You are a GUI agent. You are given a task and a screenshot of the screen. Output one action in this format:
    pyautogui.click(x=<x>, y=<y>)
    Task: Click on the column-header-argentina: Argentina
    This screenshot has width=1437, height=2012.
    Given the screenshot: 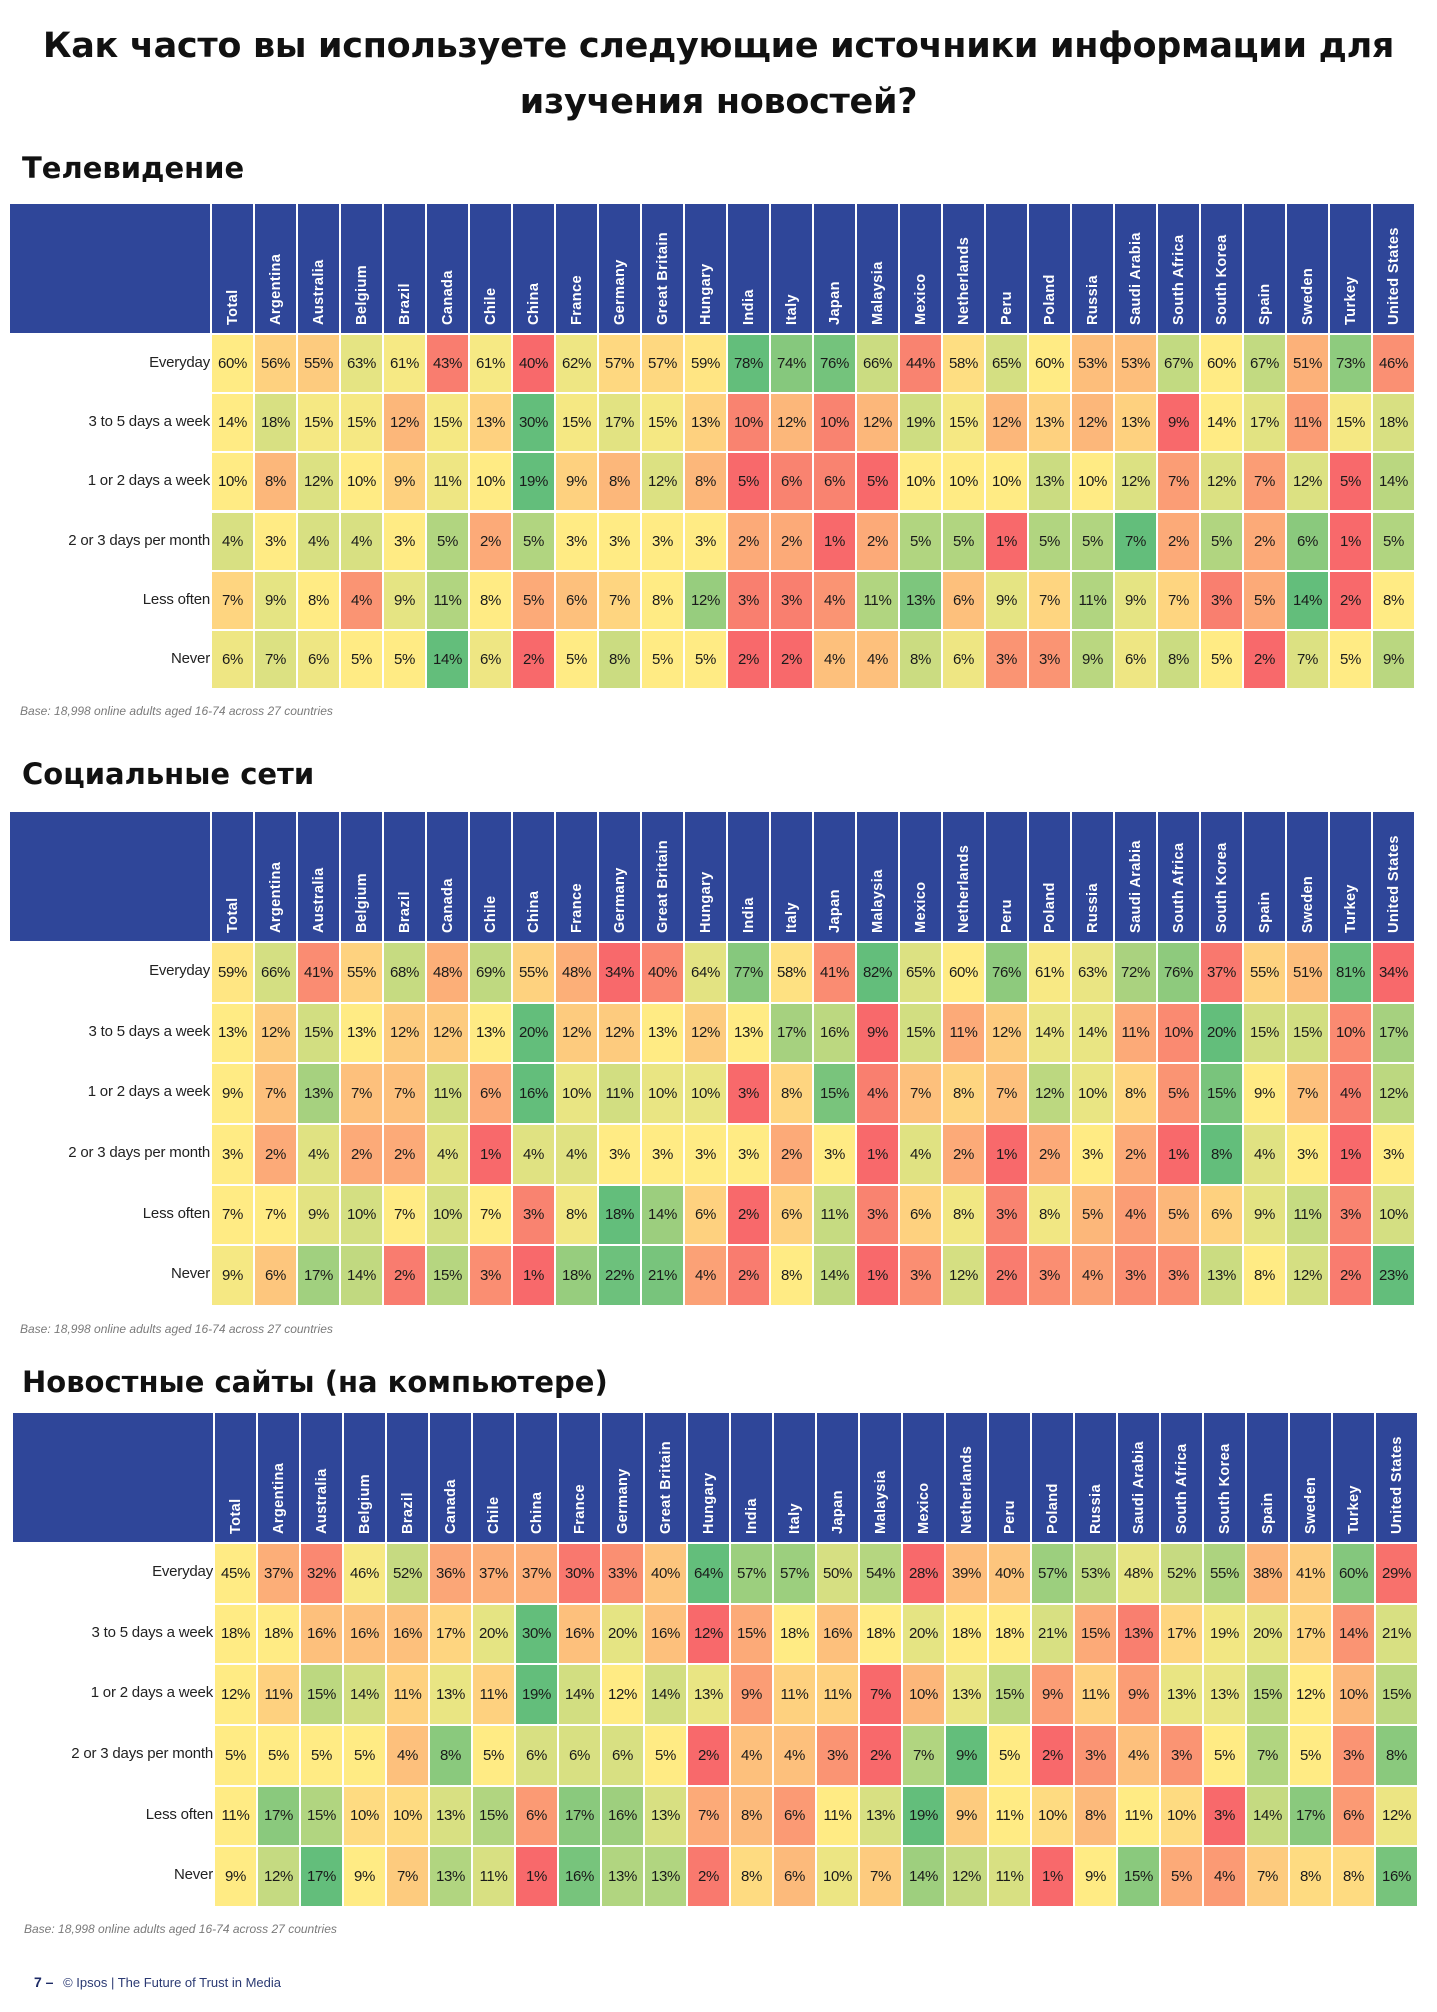 What is the action you would take?
    pyautogui.click(x=274, y=876)
    